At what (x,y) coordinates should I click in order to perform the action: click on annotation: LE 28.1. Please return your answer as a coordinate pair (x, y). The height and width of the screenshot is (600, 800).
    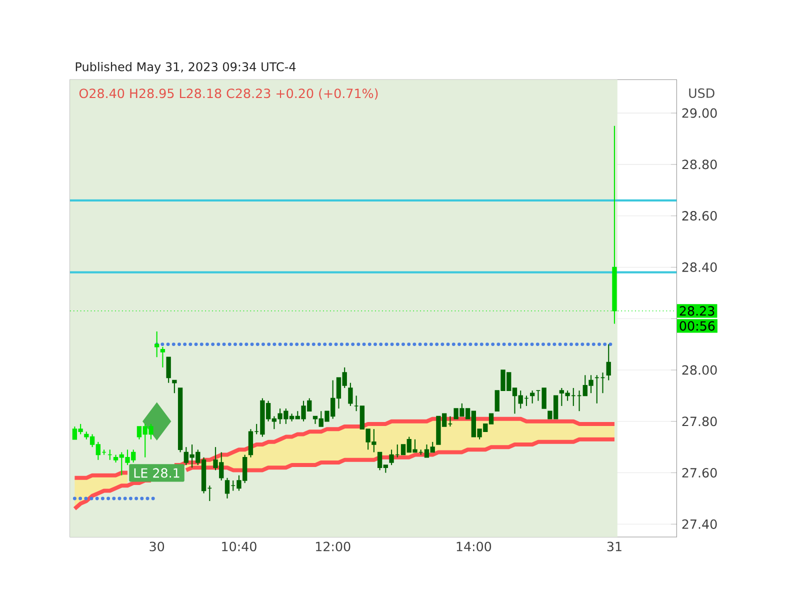
    Looking at the image, I should click on (157, 473).